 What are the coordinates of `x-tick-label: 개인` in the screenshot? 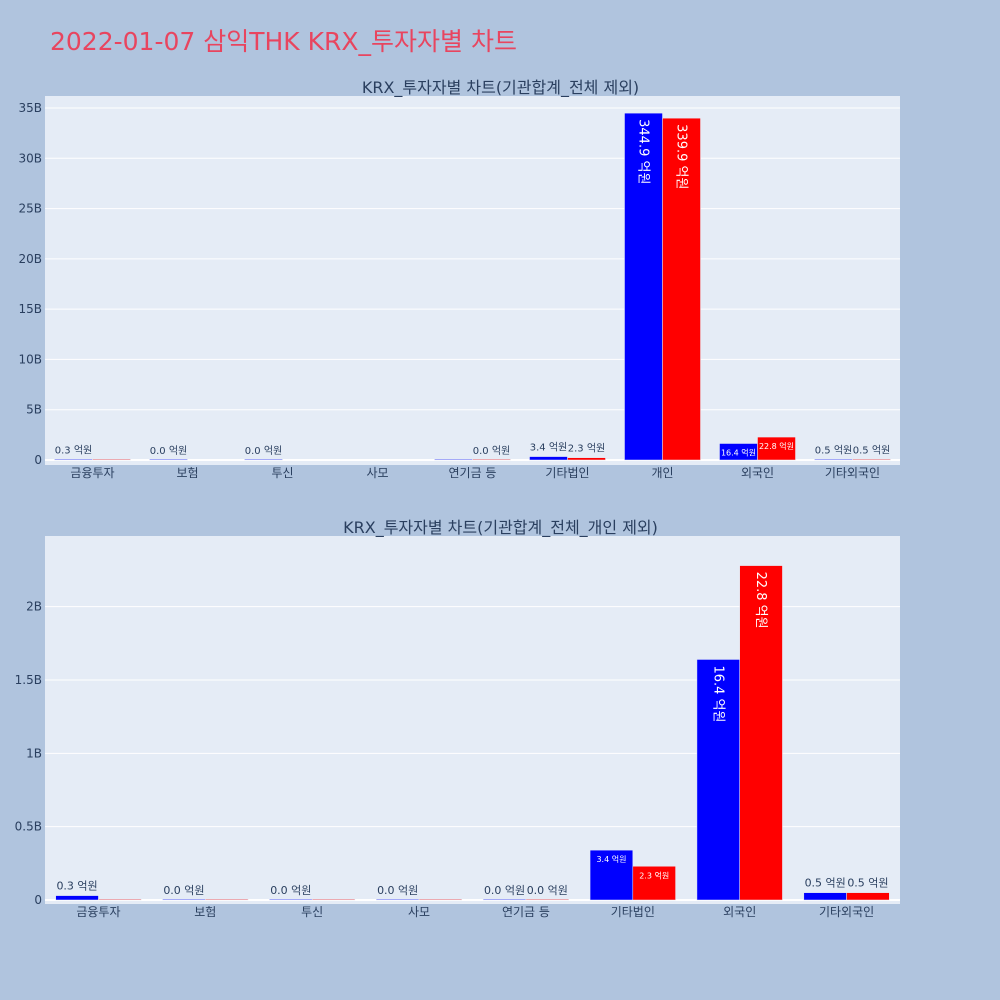 It's located at (662, 473).